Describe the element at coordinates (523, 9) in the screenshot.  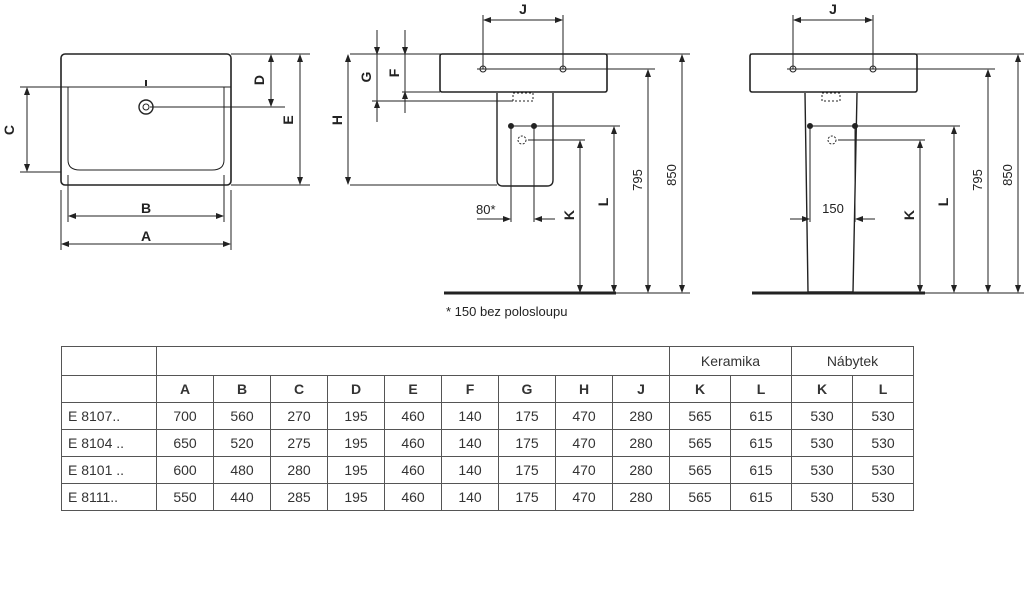
I see `dim-label-j: J` at that location.